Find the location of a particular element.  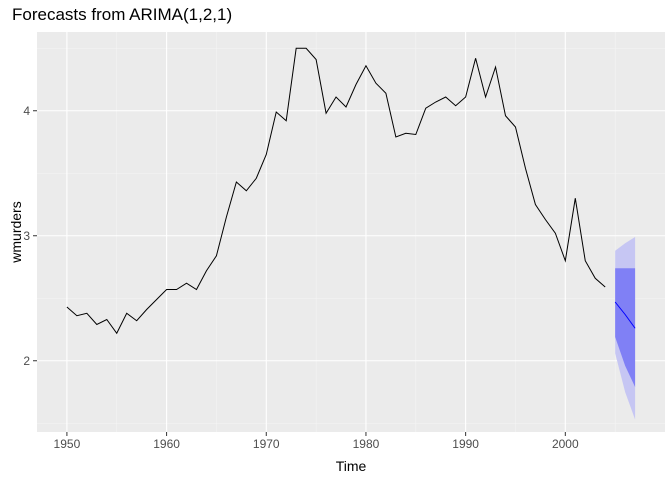

x-tick-label: 1980 is located at coordinates (366, 444).